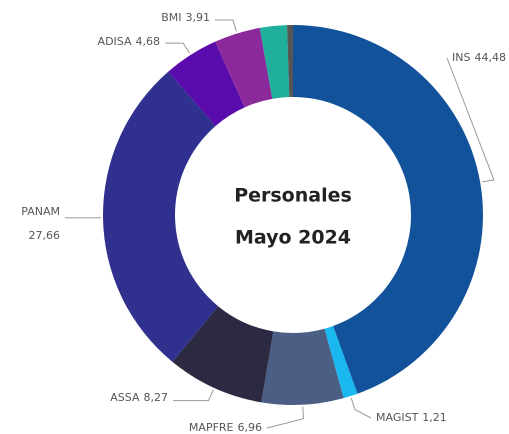 This screenshot has width=509, height=434. What do you see at coordinates (156, 397) in the screenshot?
I see `slice-value: 8,27` at bounding box center [156, 397].